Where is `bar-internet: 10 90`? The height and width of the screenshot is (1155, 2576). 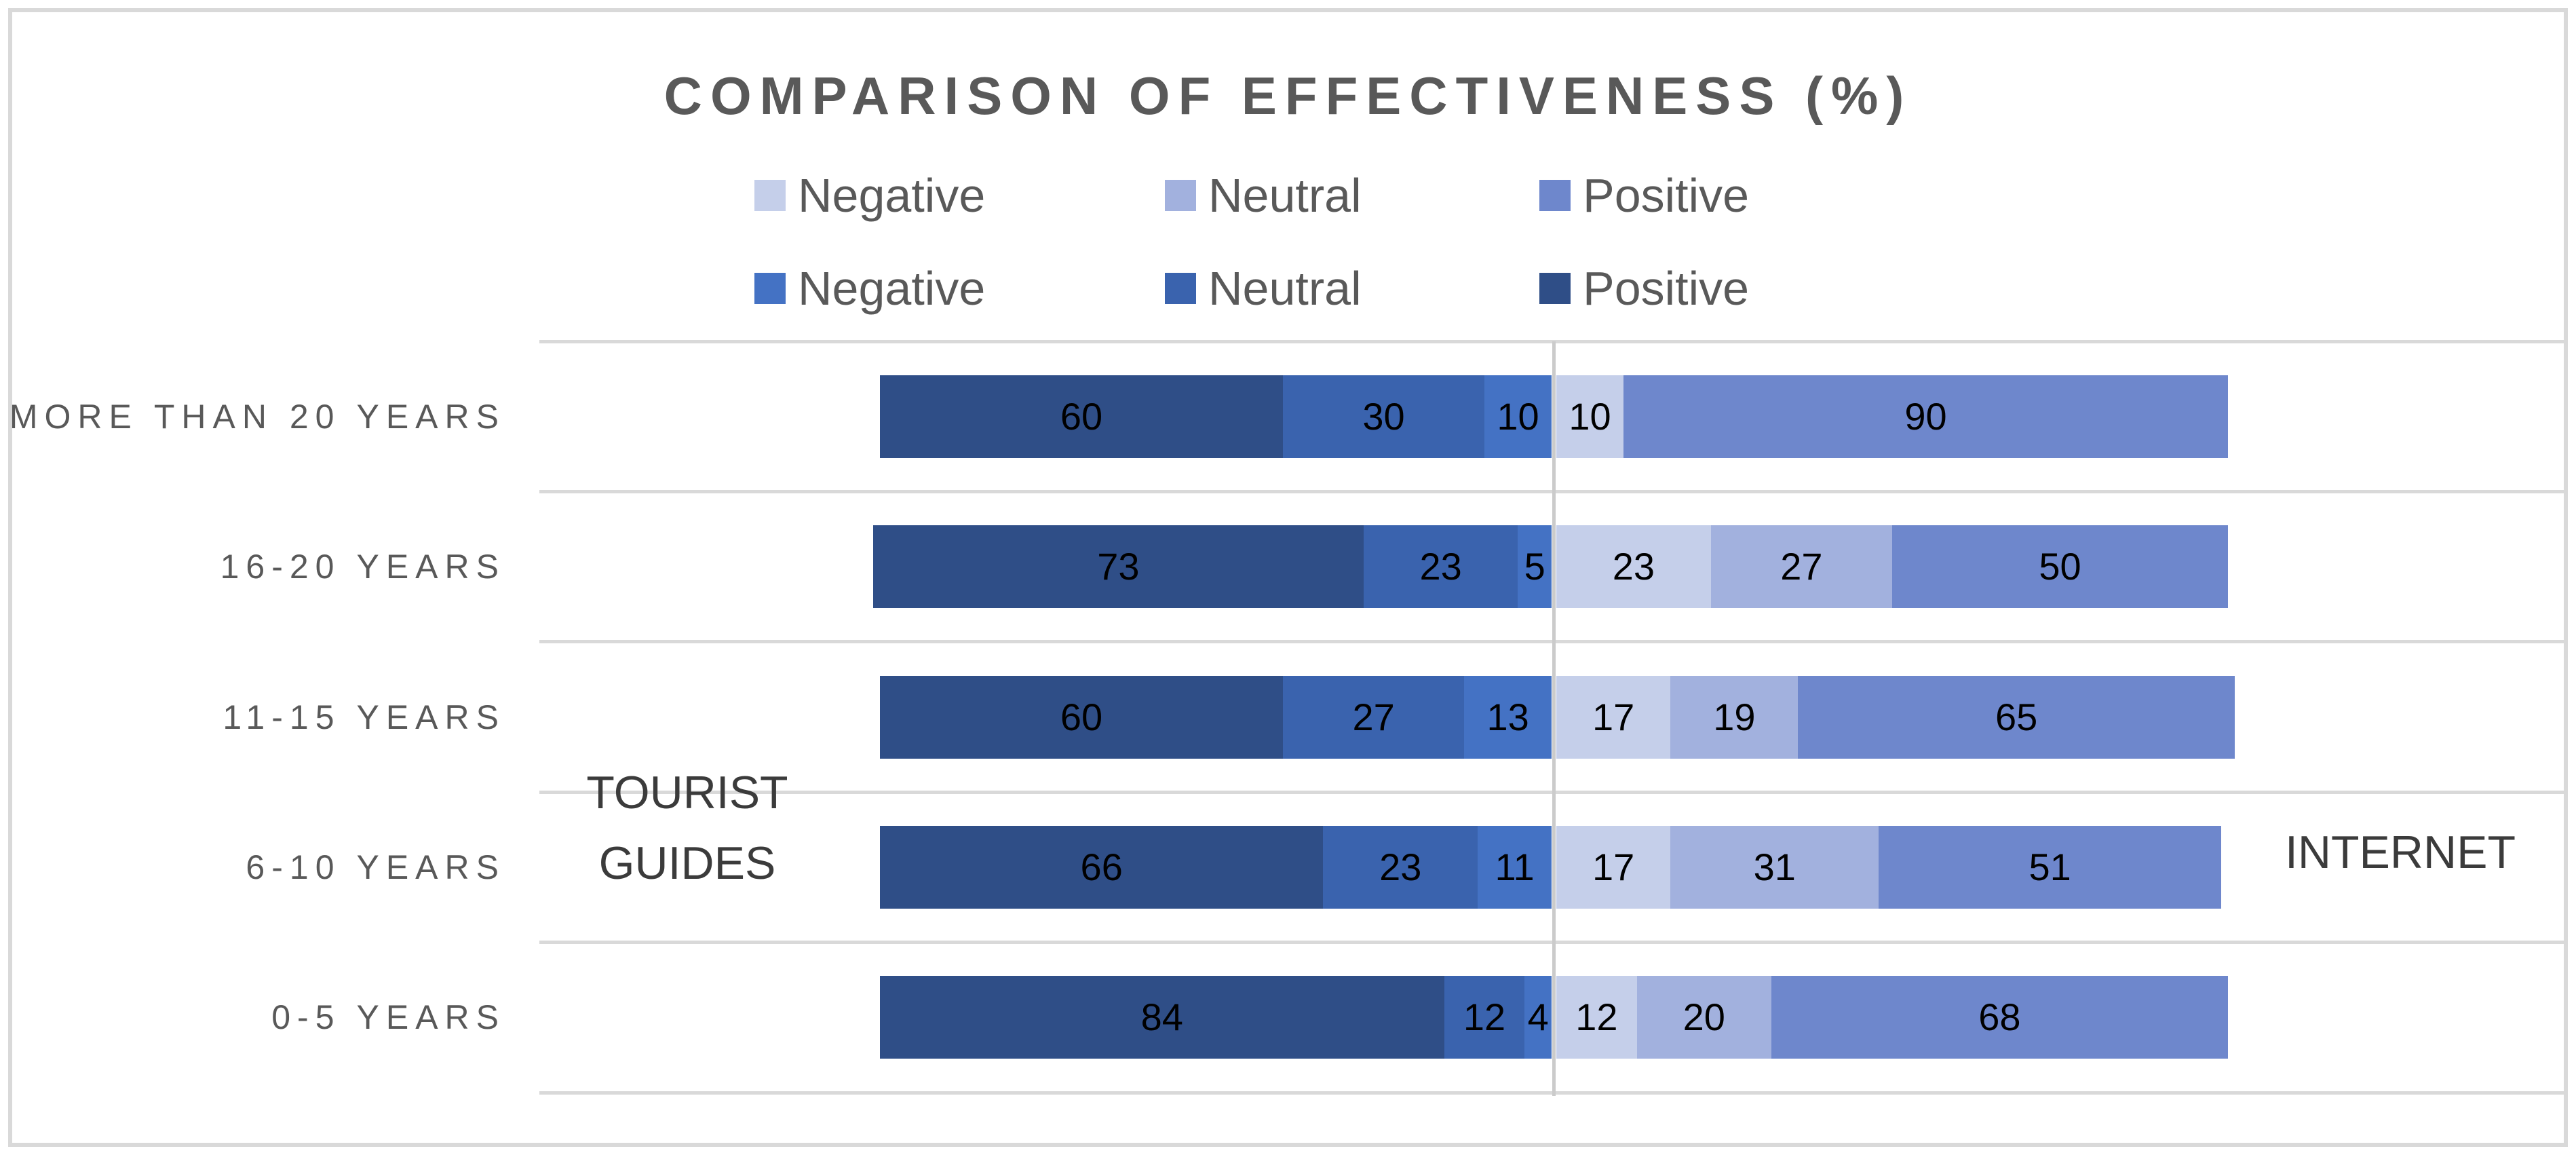
bar-internet: 10 90 is located at coordinates (1892, 416).